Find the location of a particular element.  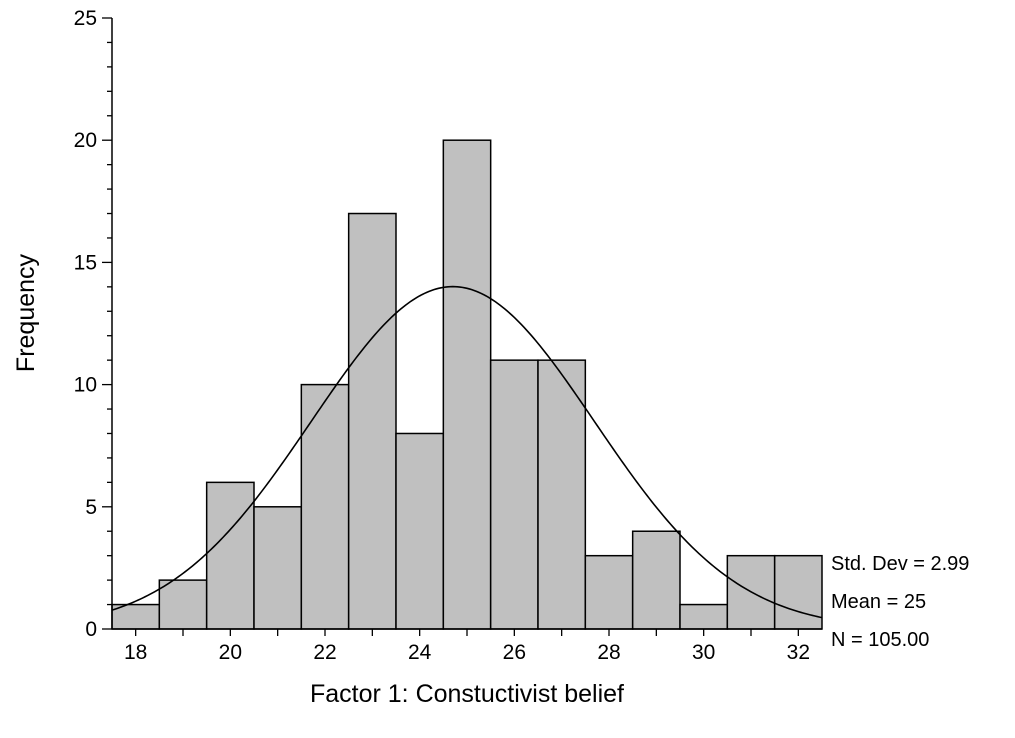

y-ticks-group: 0 5 10 15 20 25 is located at coordinates (93, 324).